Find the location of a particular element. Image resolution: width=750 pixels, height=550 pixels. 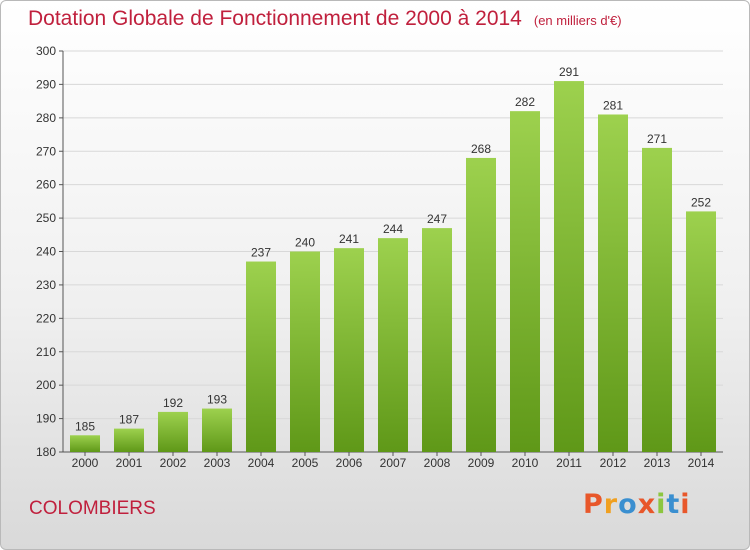

bar-2012 is located at coordinates (613, 283).